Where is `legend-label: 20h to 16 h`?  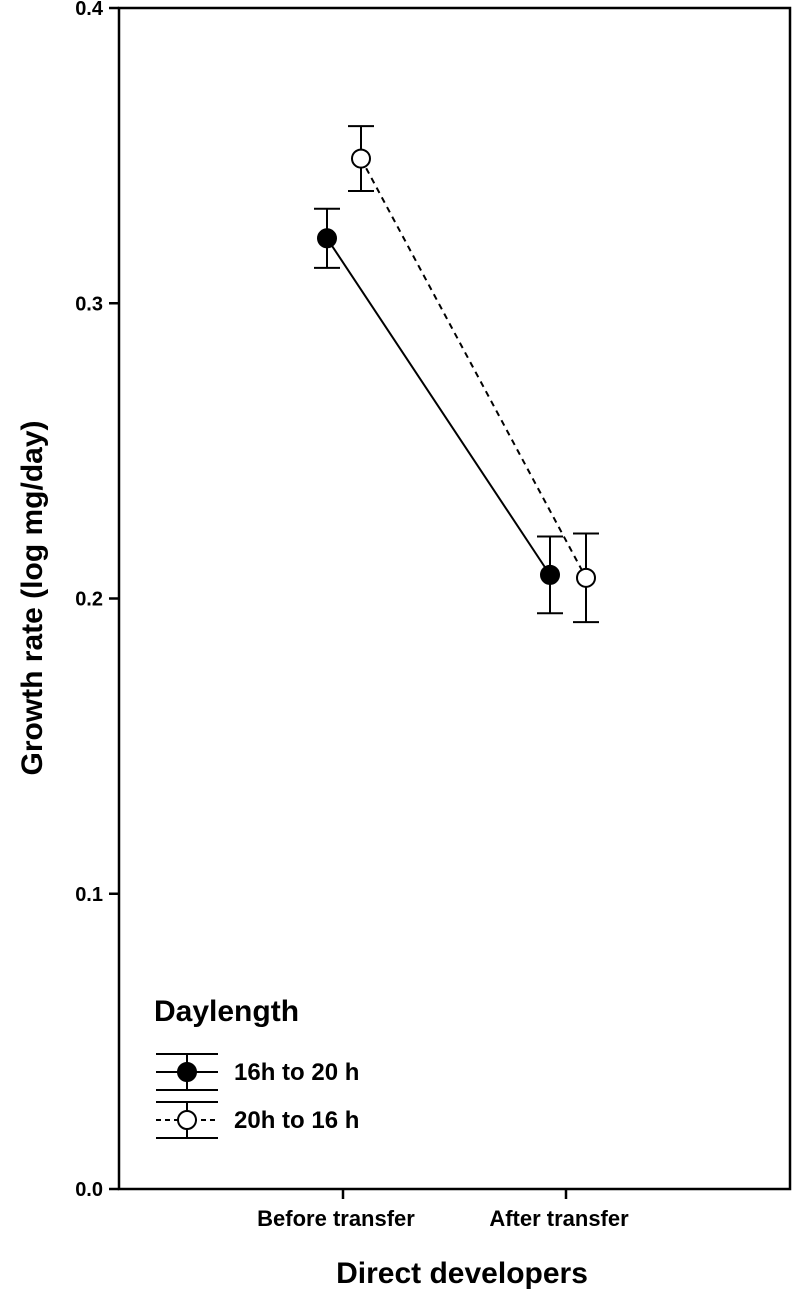 legend-label: 20h to 16 h is located at coordinates (296, 1120).